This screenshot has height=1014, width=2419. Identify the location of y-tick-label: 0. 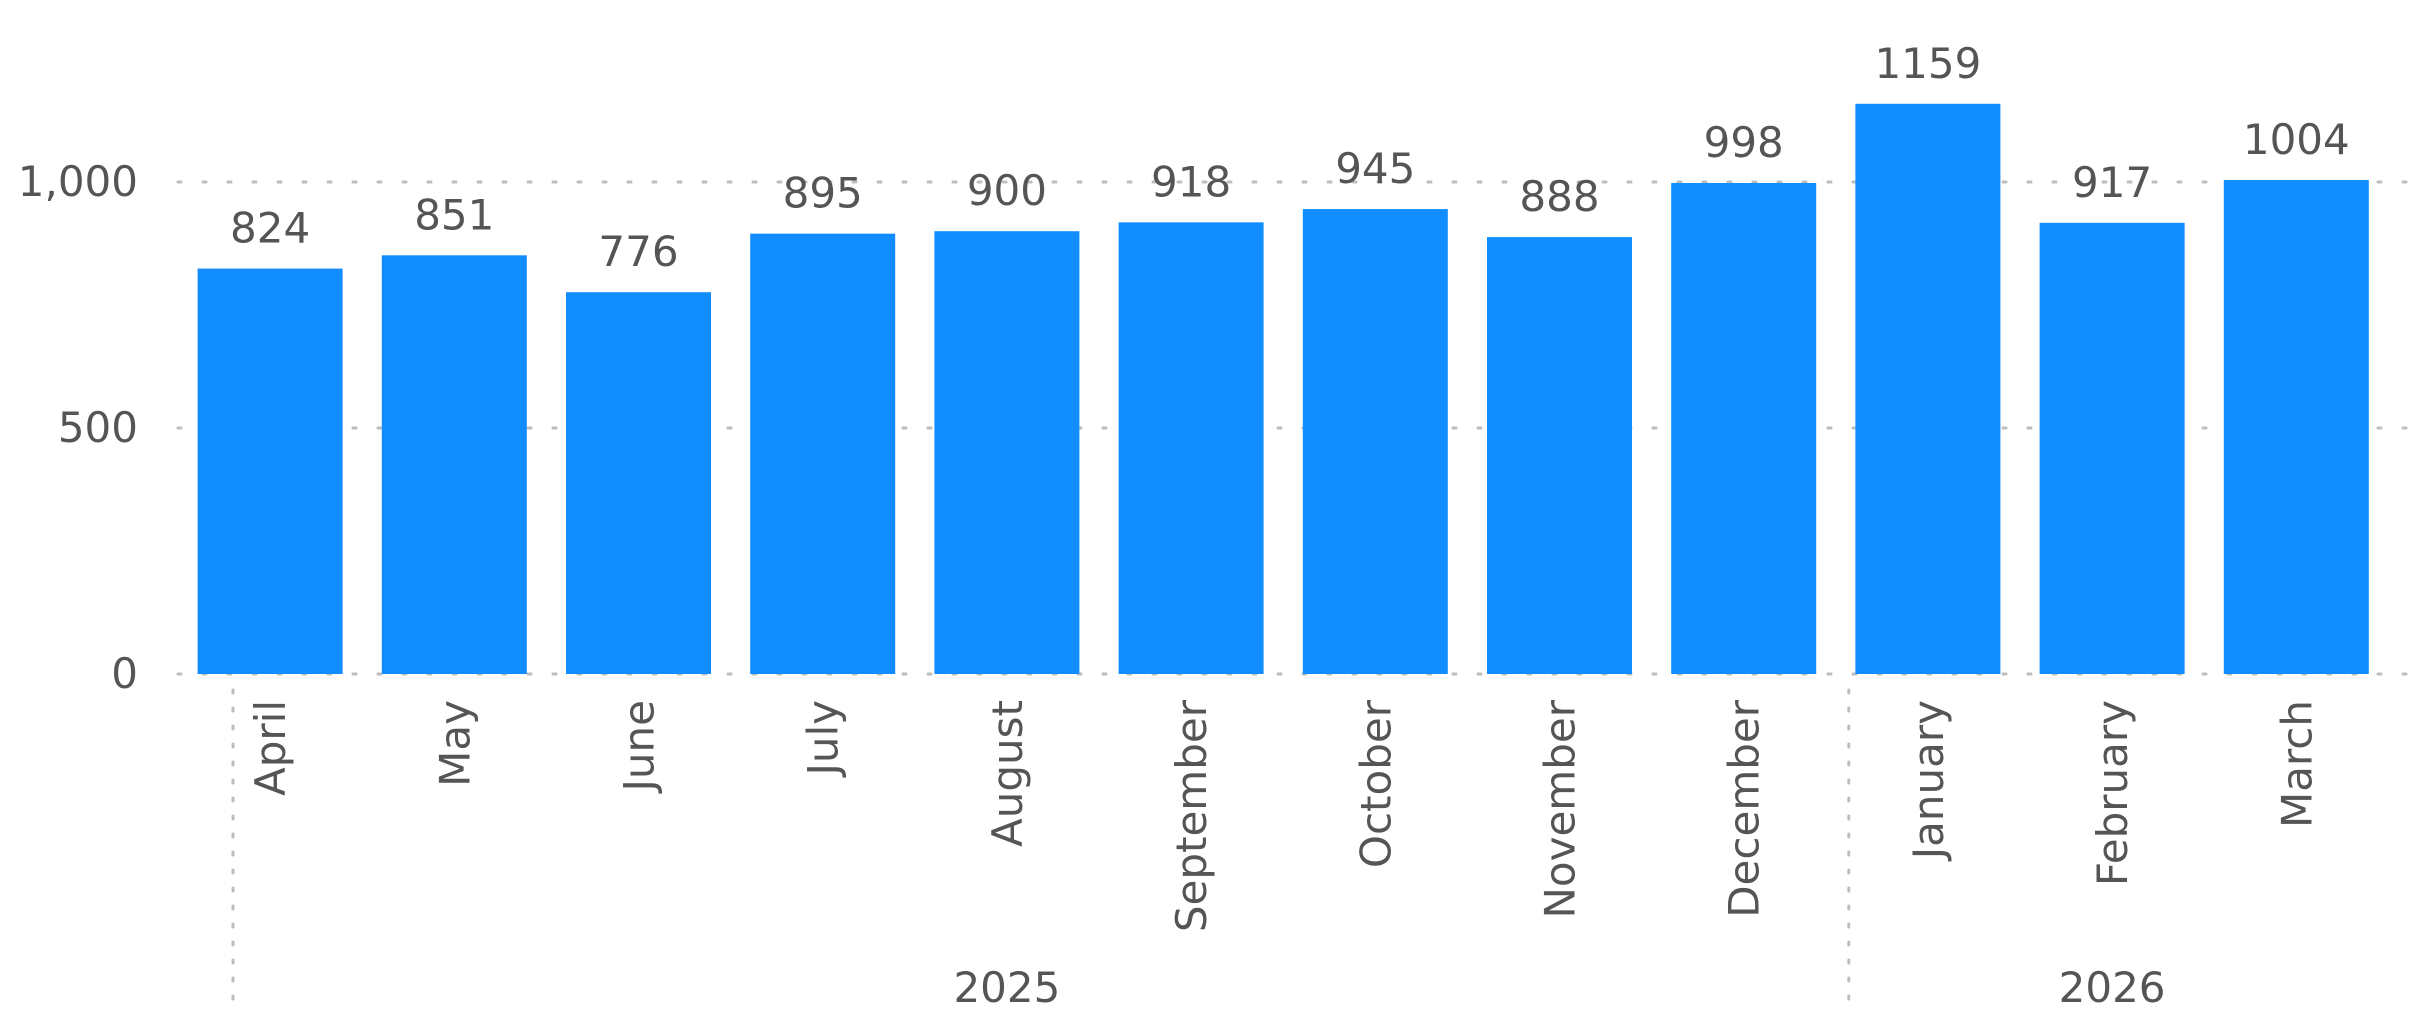
(124, 673).